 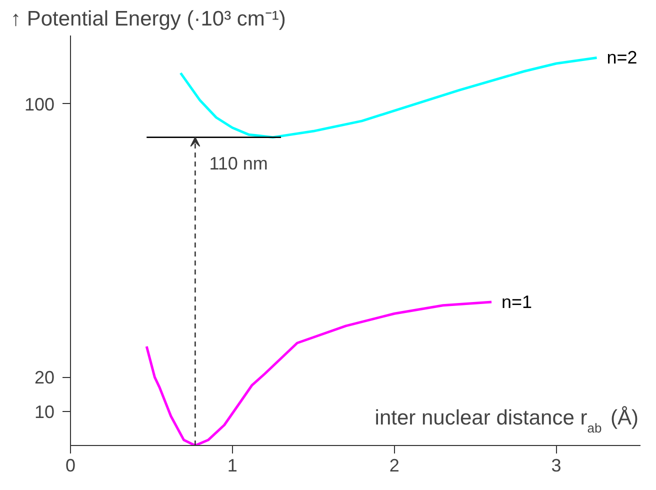 I want to click on y-tick-label: 10, so click(x=44, y=412).